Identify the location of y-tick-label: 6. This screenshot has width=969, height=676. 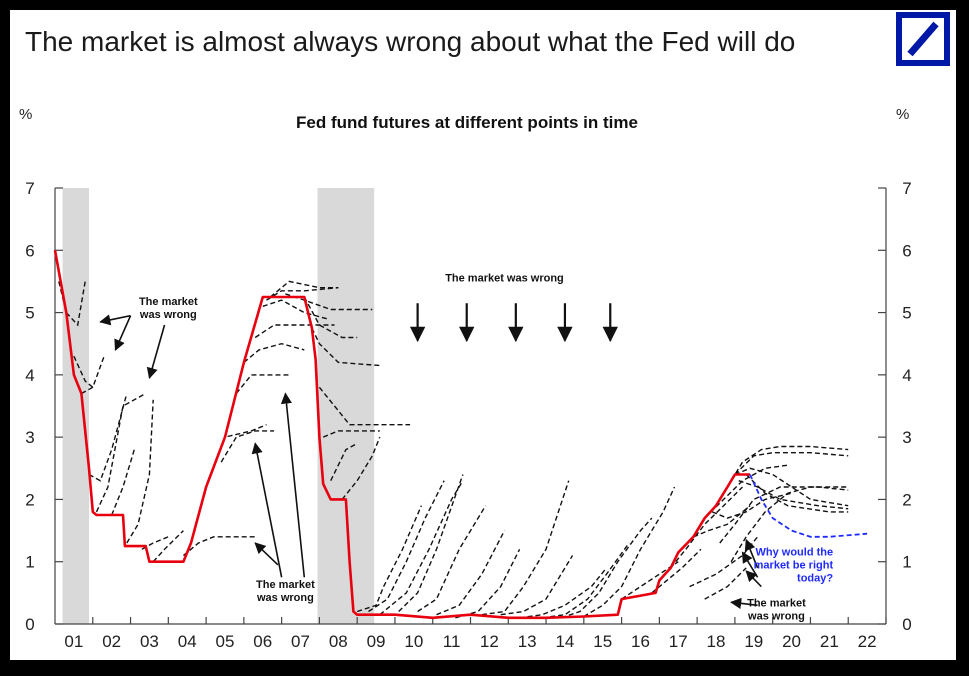
(29, 250).